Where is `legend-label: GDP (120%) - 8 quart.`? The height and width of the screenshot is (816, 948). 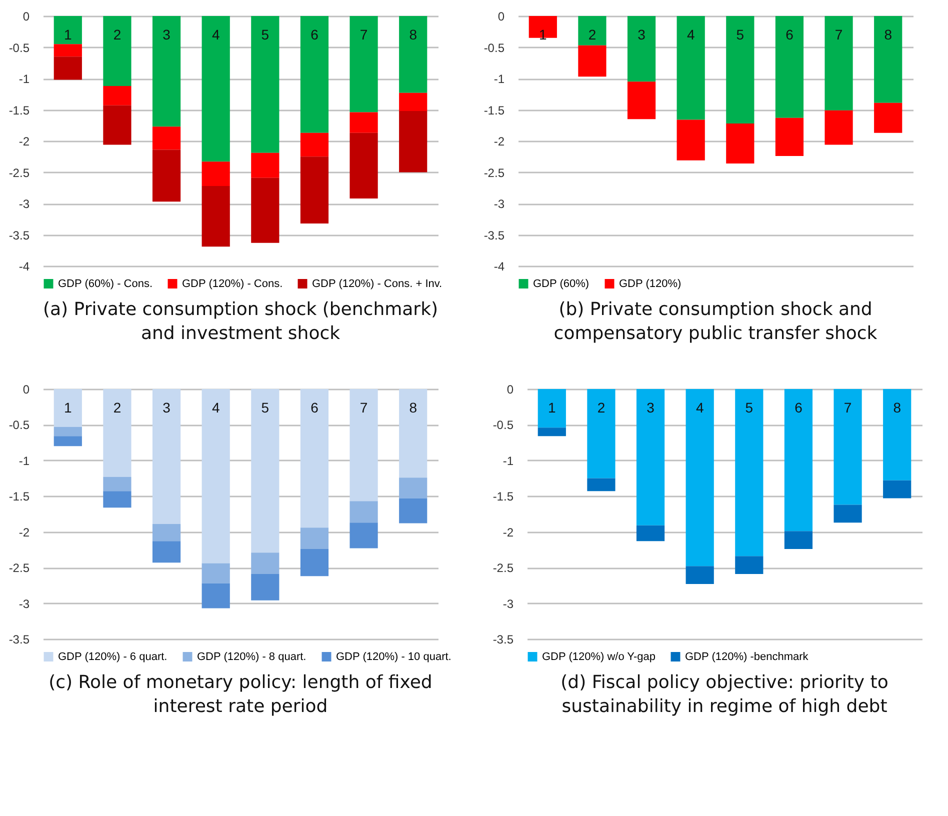
legend-label: GDP (120%) - 8 quart. is located at coordinates (251, 656).